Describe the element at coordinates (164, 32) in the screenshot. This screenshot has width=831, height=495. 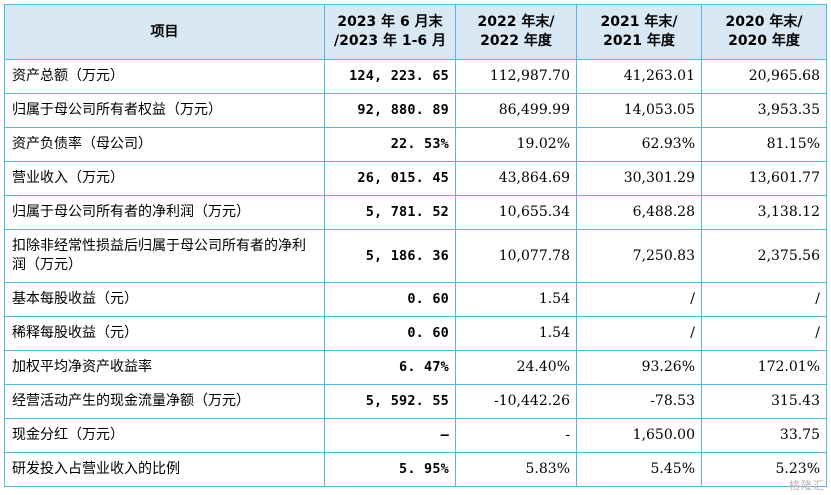
I see `header-item: 项目` at that location.